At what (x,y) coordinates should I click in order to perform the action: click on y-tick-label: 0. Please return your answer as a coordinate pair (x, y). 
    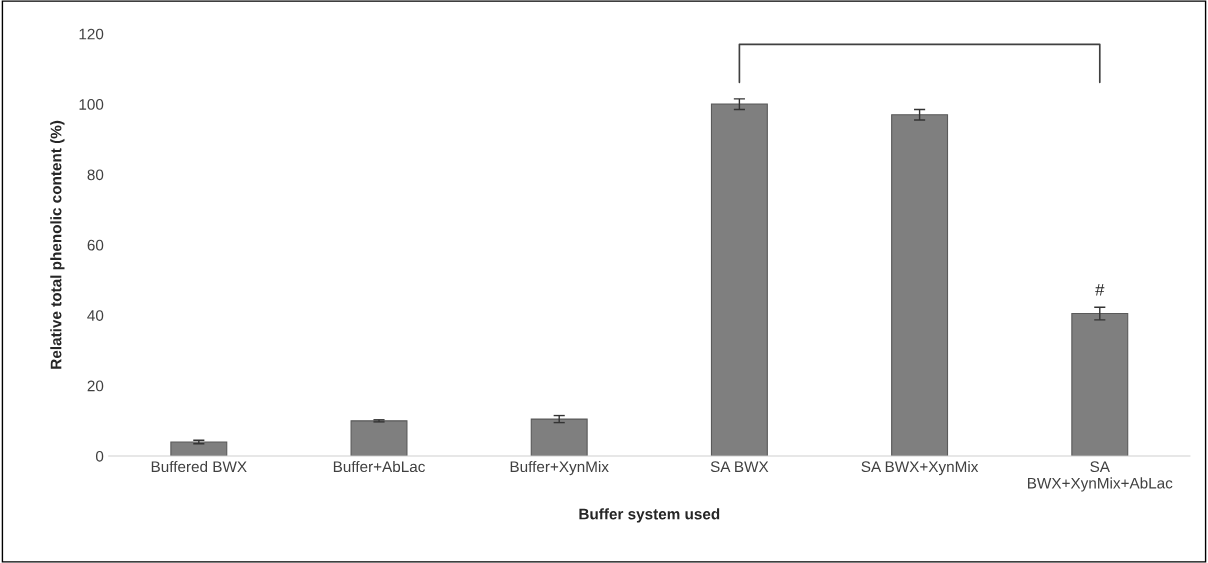
    Looking at the image, I should click on (99, 456).